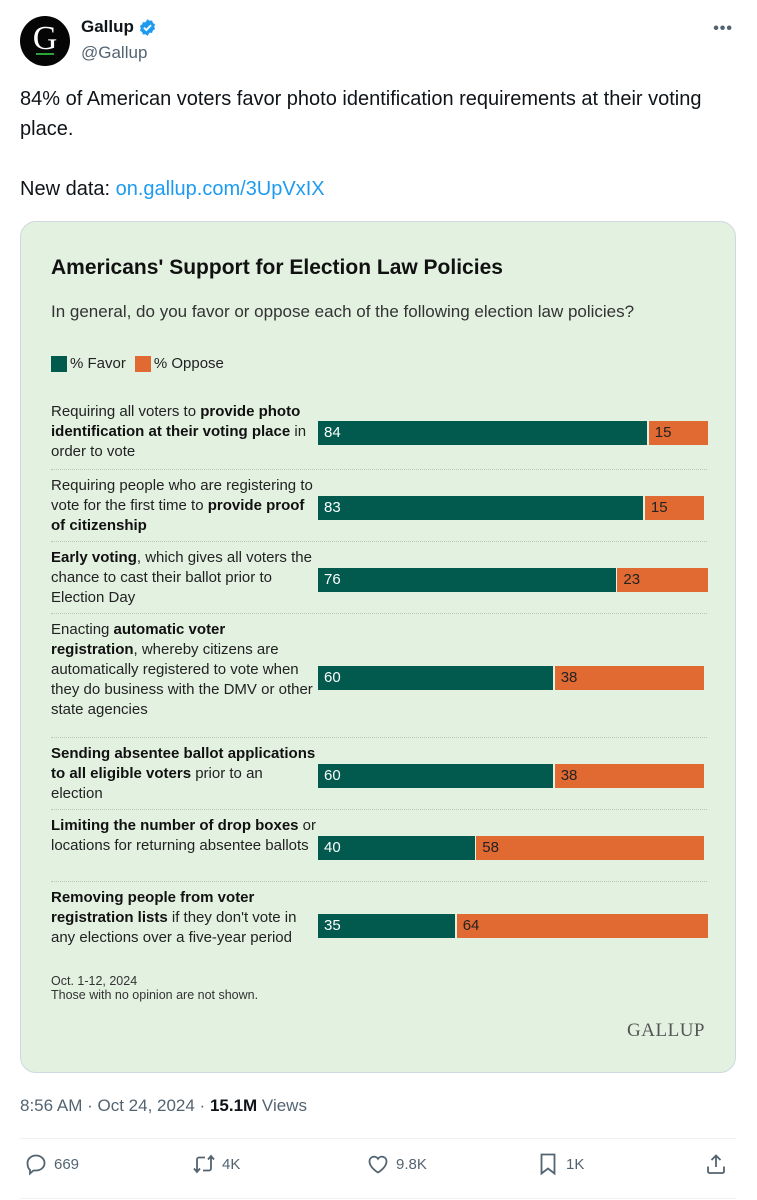 This screenshot has height=1200, width=757. What do you see at coordinates (377, 189) in the screenshot?
I see `tweet-link-line: New data: on.gallup.com/3UpVxIX` at bounding box center [377, 189].